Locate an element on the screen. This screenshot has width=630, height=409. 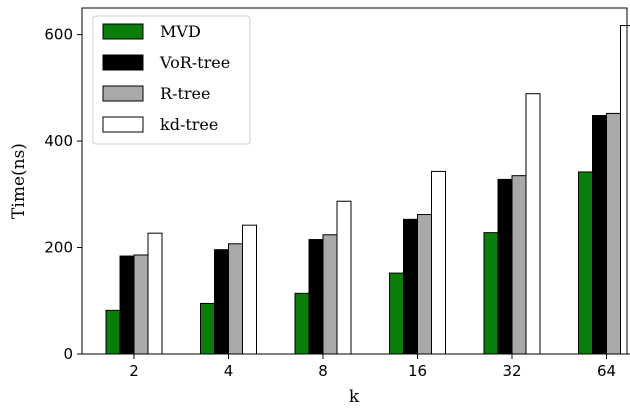
legend-swatch-kd-tree is located at coordinates (123, 124).